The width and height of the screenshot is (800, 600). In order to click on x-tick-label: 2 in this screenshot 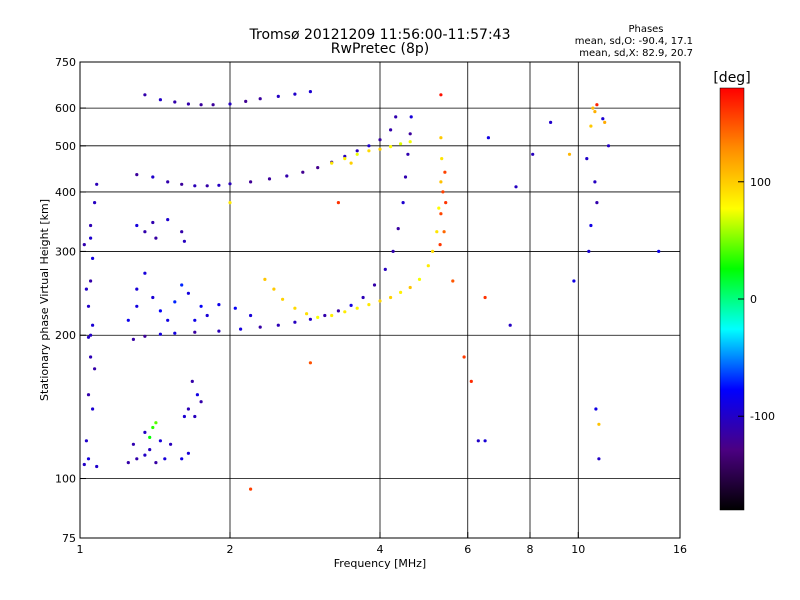, I will do `click(230, 549)`.